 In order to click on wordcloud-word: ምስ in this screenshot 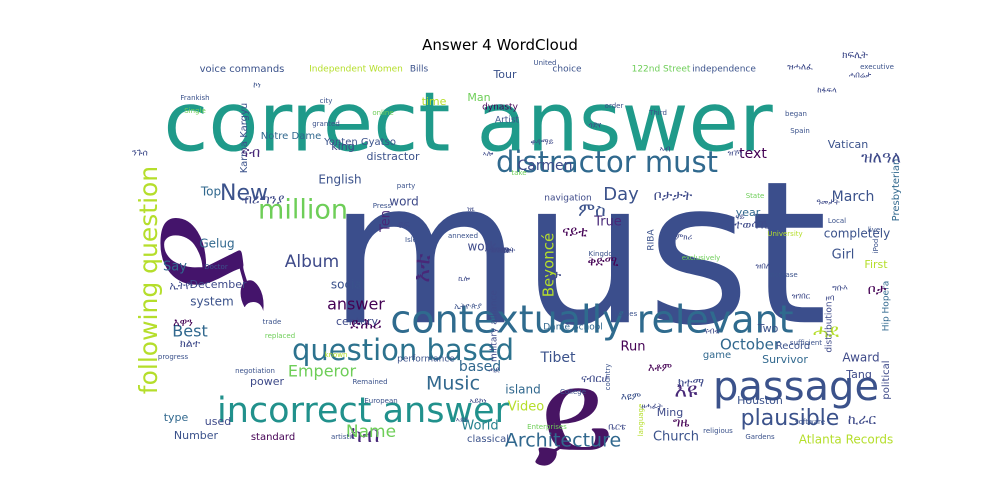, I will do `click(591, 210)`.